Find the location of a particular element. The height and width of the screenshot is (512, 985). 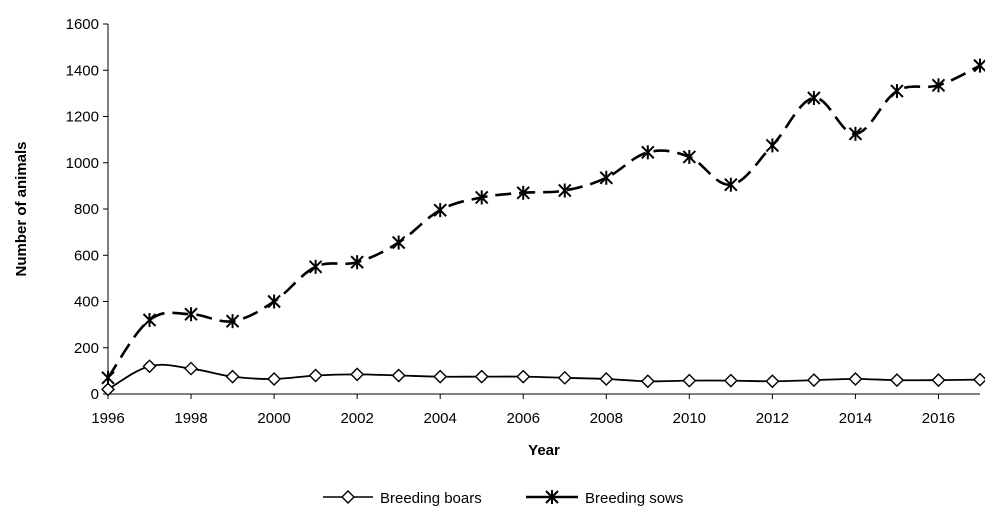

x-axis-title: Year is located at coordinates (544, 450).